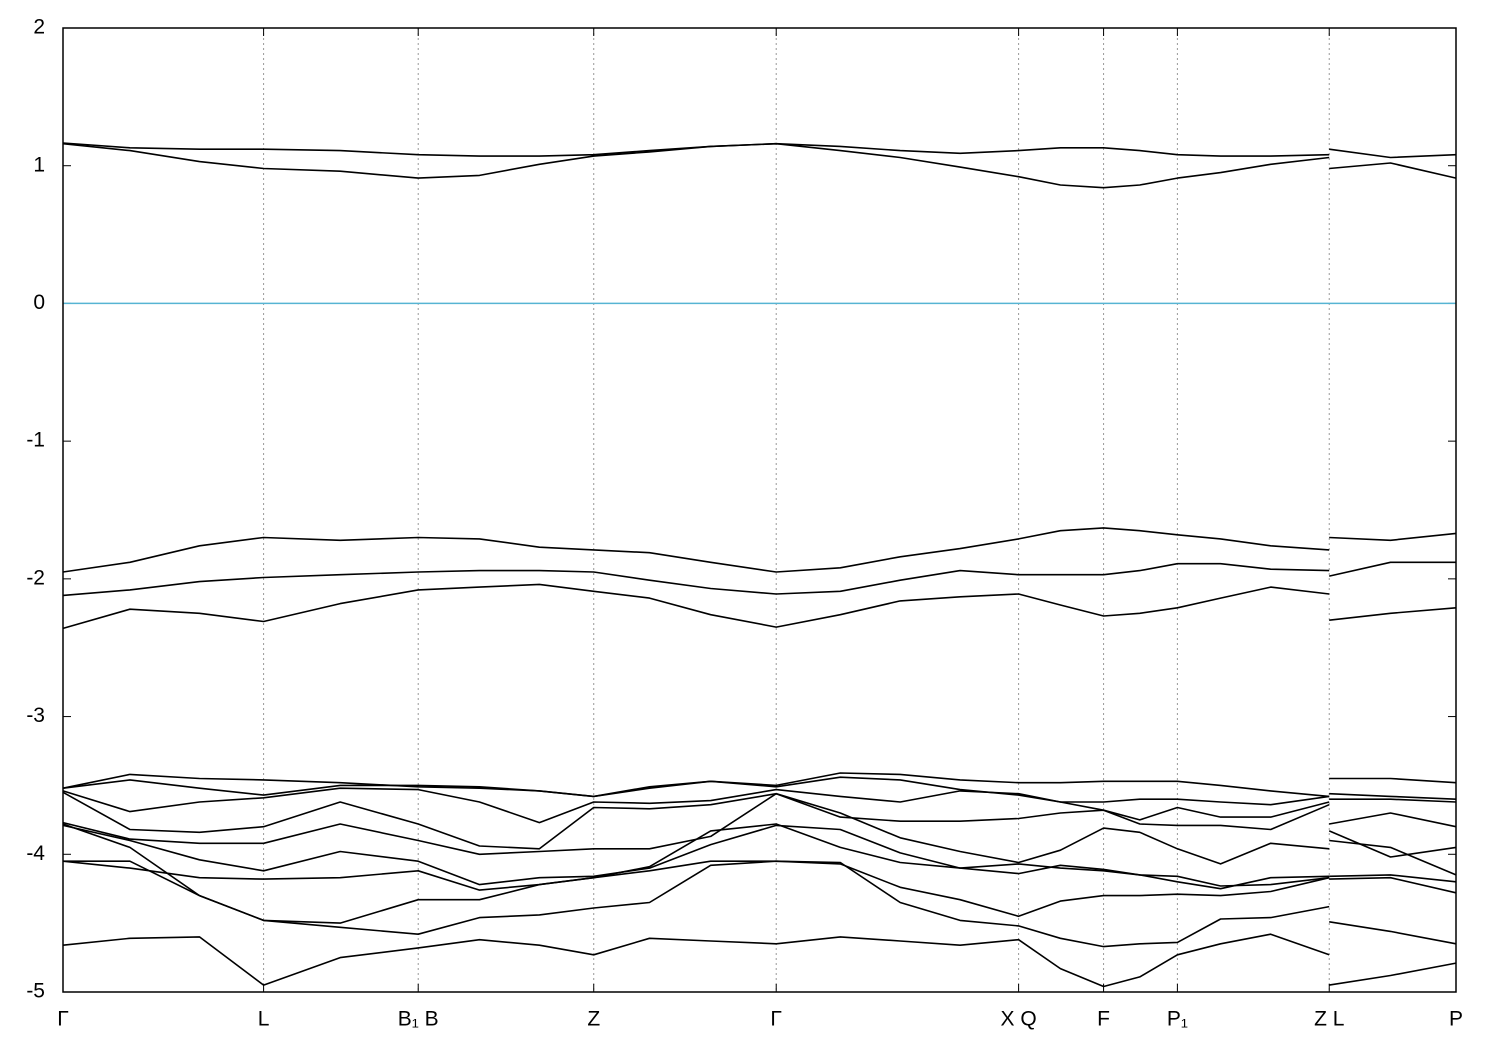 The width and height of the screenshot is (1500, 1050). I want to click on y-tick-label: -3, so click(35, 715).